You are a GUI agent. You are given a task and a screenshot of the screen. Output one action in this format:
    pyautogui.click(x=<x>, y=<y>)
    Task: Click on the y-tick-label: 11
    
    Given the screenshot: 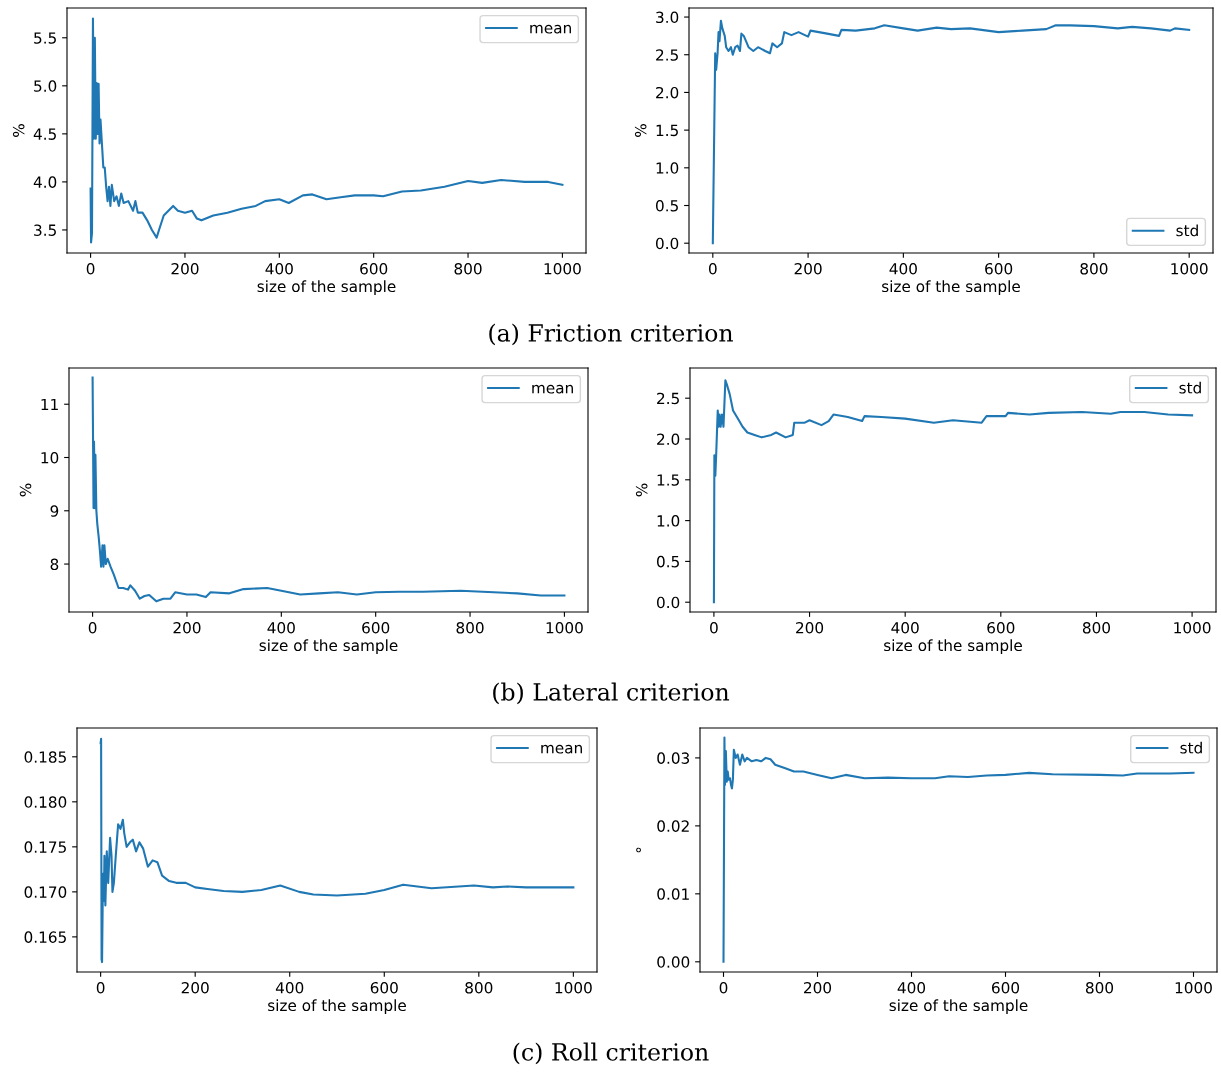 What is the action you would take?
    pyautogui.click(x=49, y=404)
    